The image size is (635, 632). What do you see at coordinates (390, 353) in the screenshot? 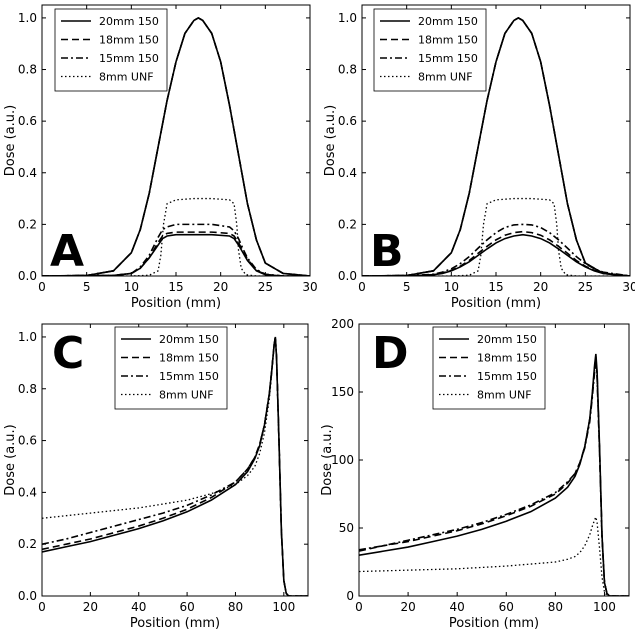
I see `panel-letter: D` at bounding box center [390, 353].